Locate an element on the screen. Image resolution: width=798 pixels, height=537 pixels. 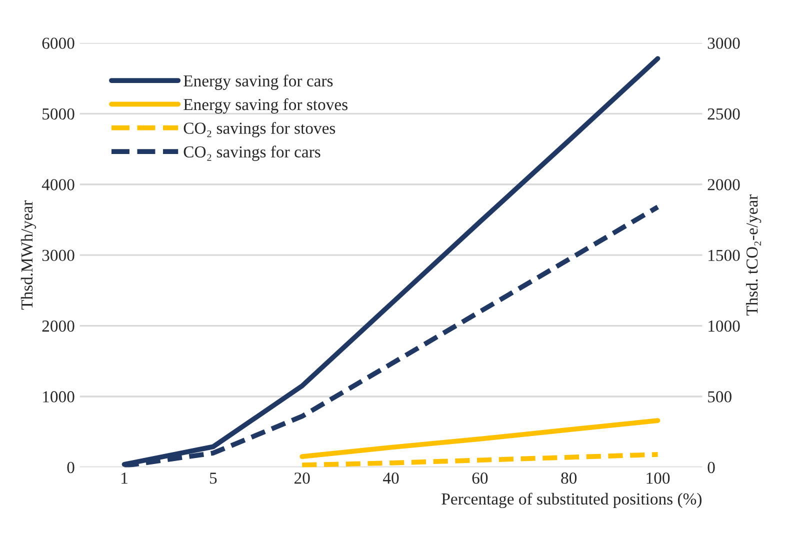
x-tick-label: 5 is located at coordinates (213, 478).